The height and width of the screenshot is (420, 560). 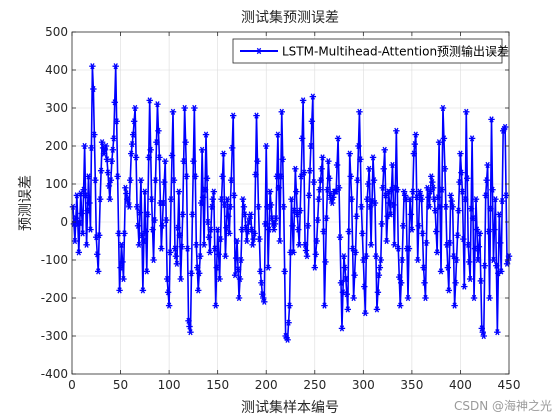 I want to click on x-tick-label: 0, so click(x=72, y=385).